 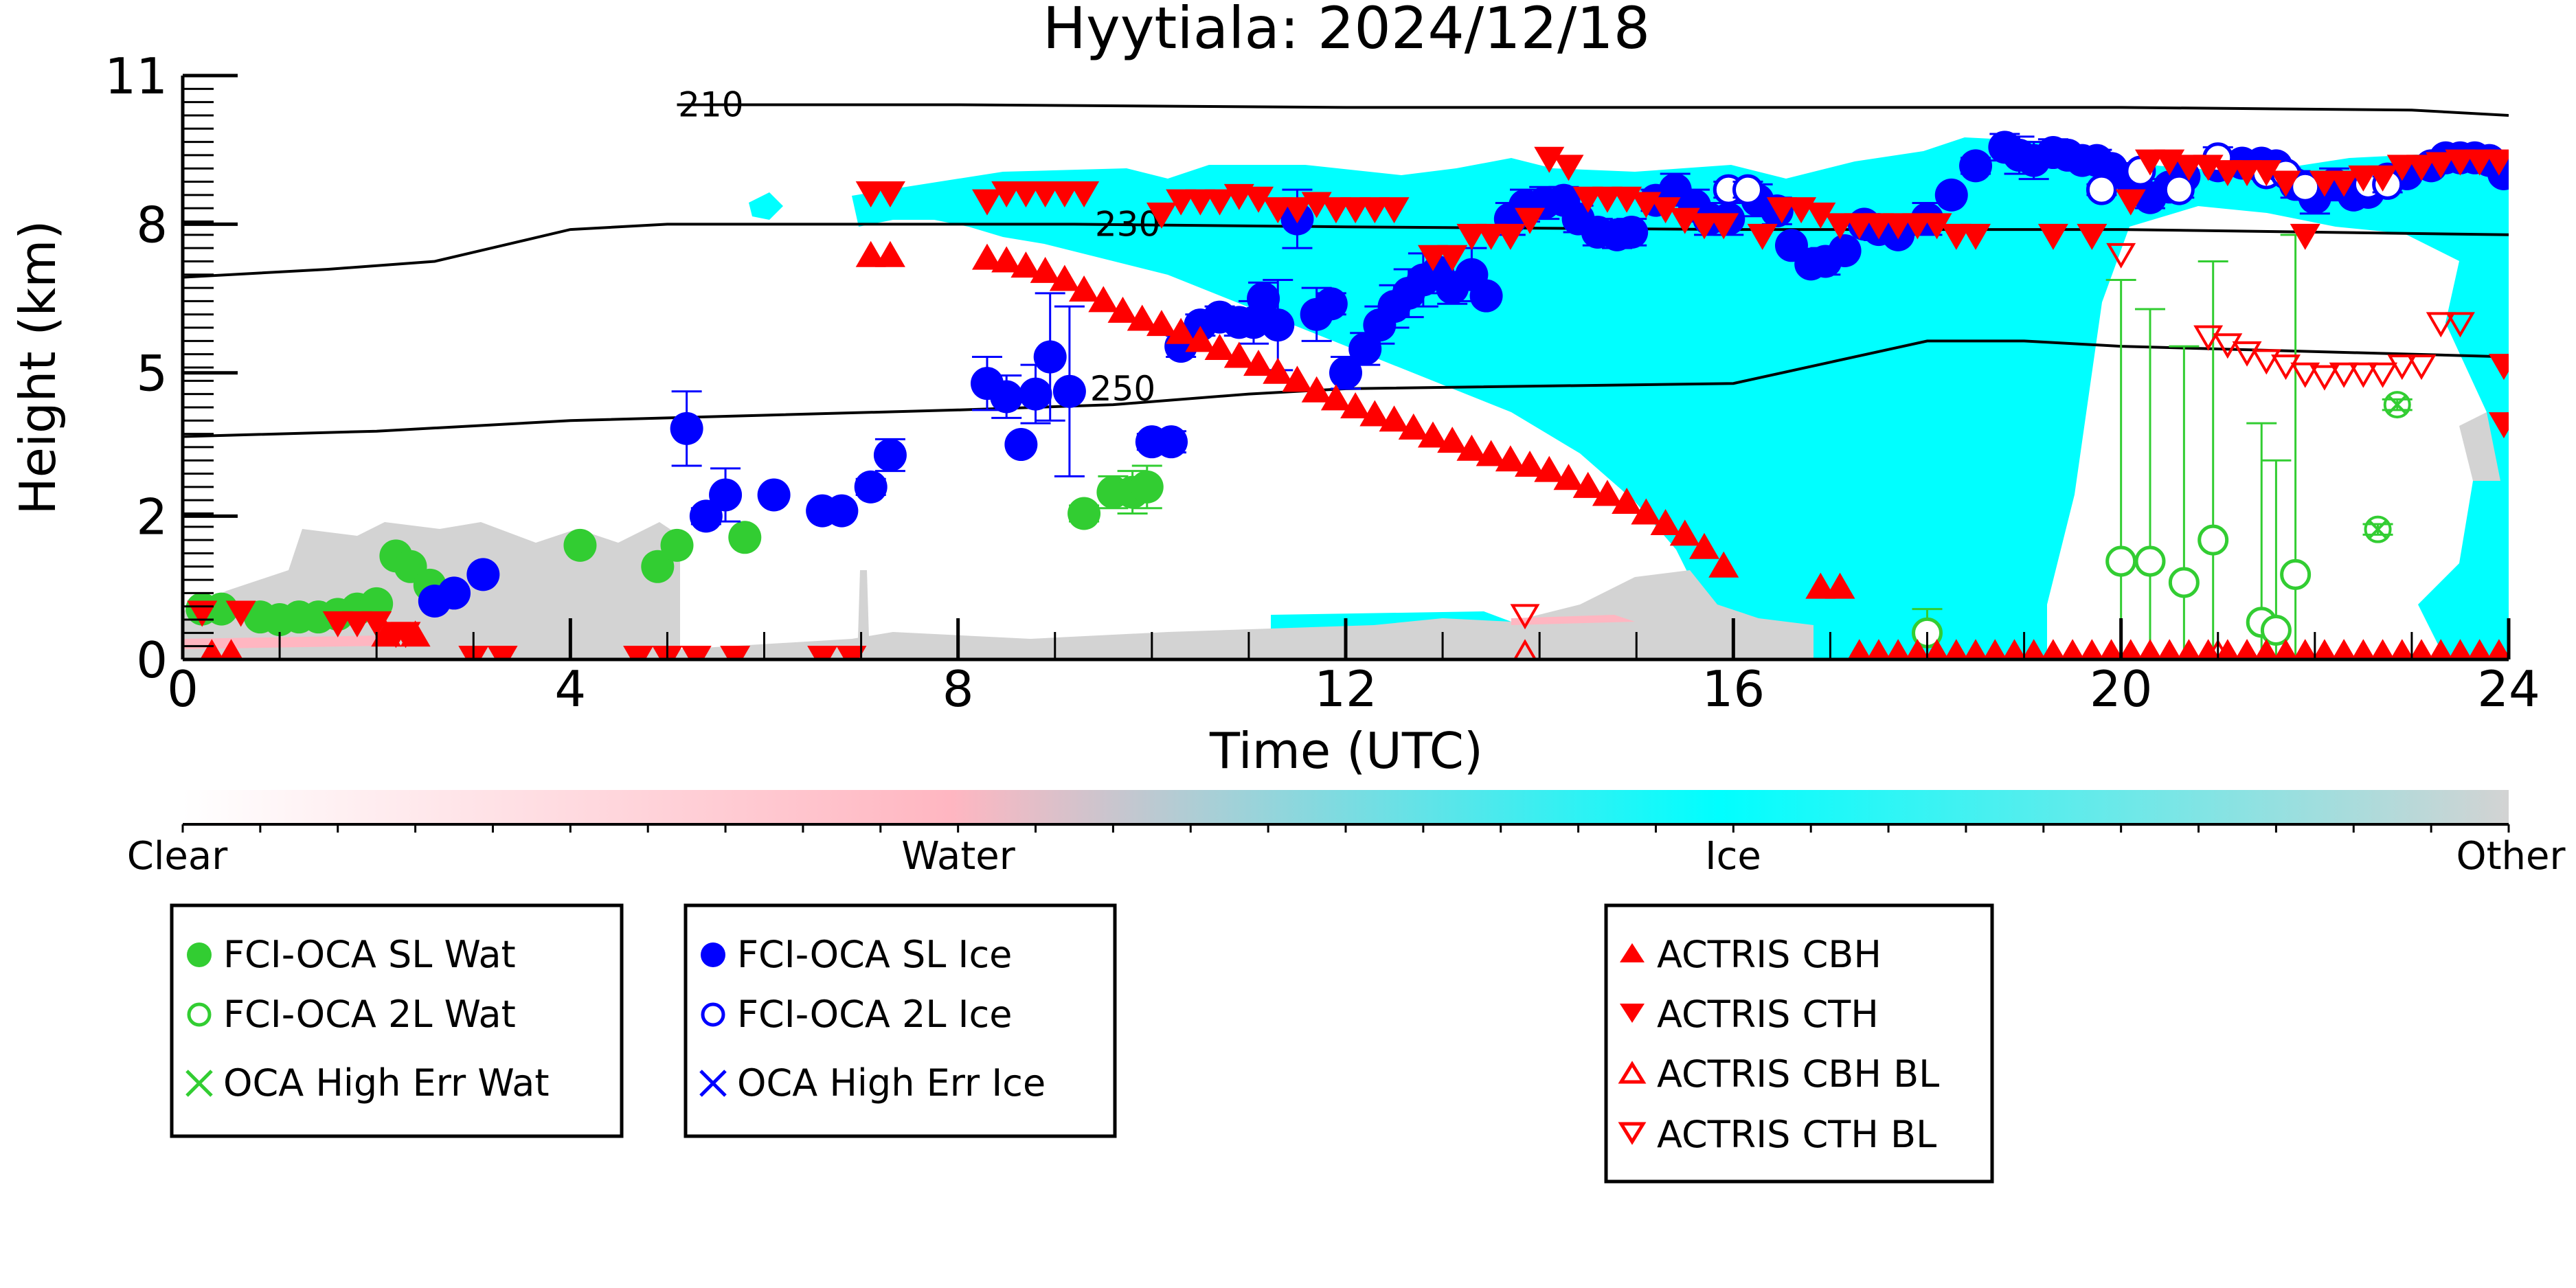 What do you see at coordinates (1247, 614) in the screenshot?
I see `other-low-layer` at bounding box center [1247, 614].